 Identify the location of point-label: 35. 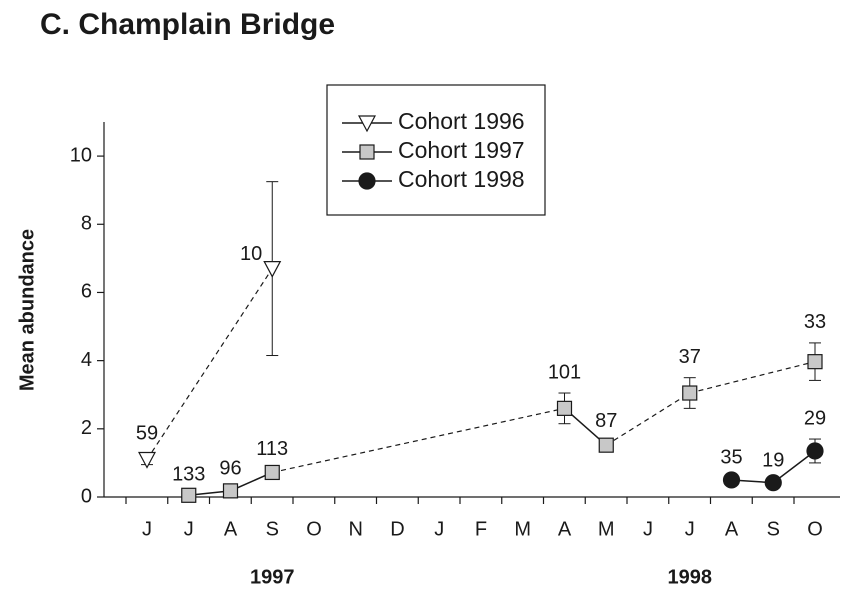
(731, 458).